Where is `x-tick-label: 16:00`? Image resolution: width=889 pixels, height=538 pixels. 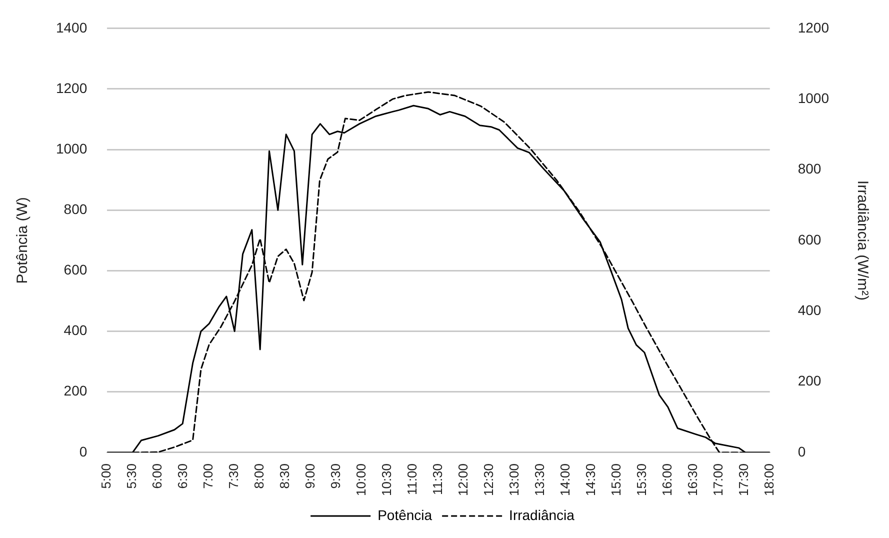
x-tick-label: 16:00 is located at coordinates (666, 479).